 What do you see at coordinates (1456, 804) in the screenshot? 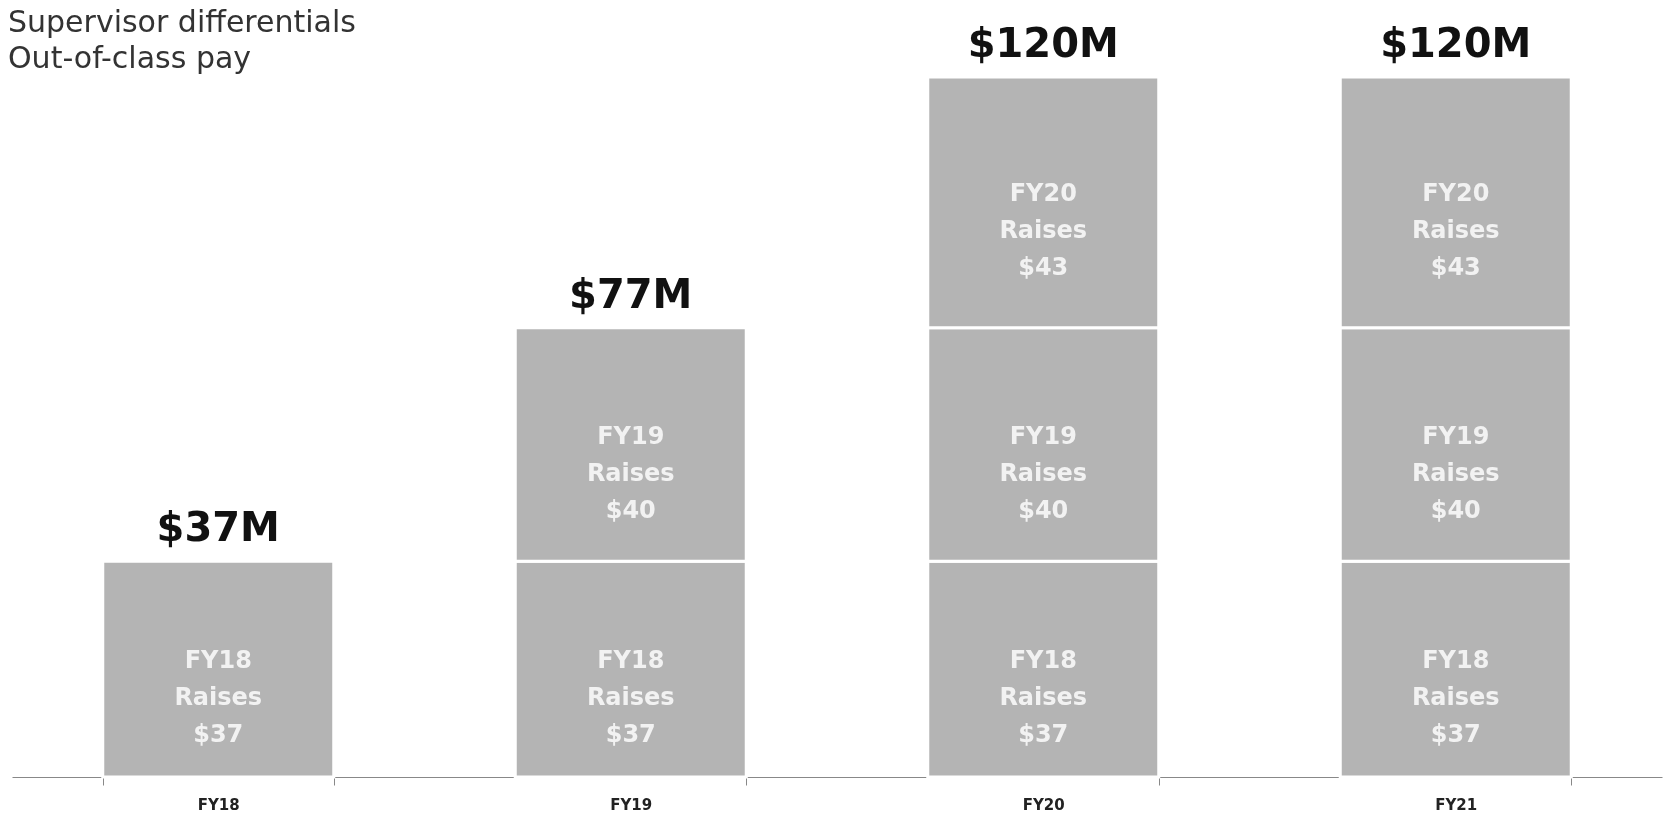
I see `x-tick-label: FY21` at bounding box center [1456, 804].